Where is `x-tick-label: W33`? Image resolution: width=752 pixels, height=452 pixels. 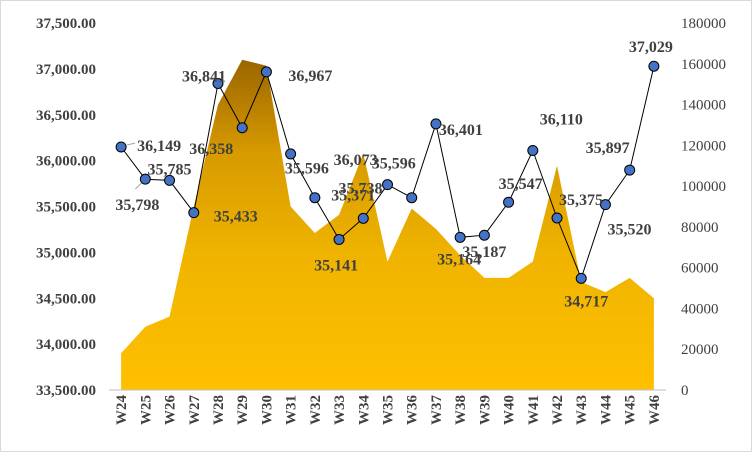
x-tick-label: W33 is located at coordinates (340, 410).